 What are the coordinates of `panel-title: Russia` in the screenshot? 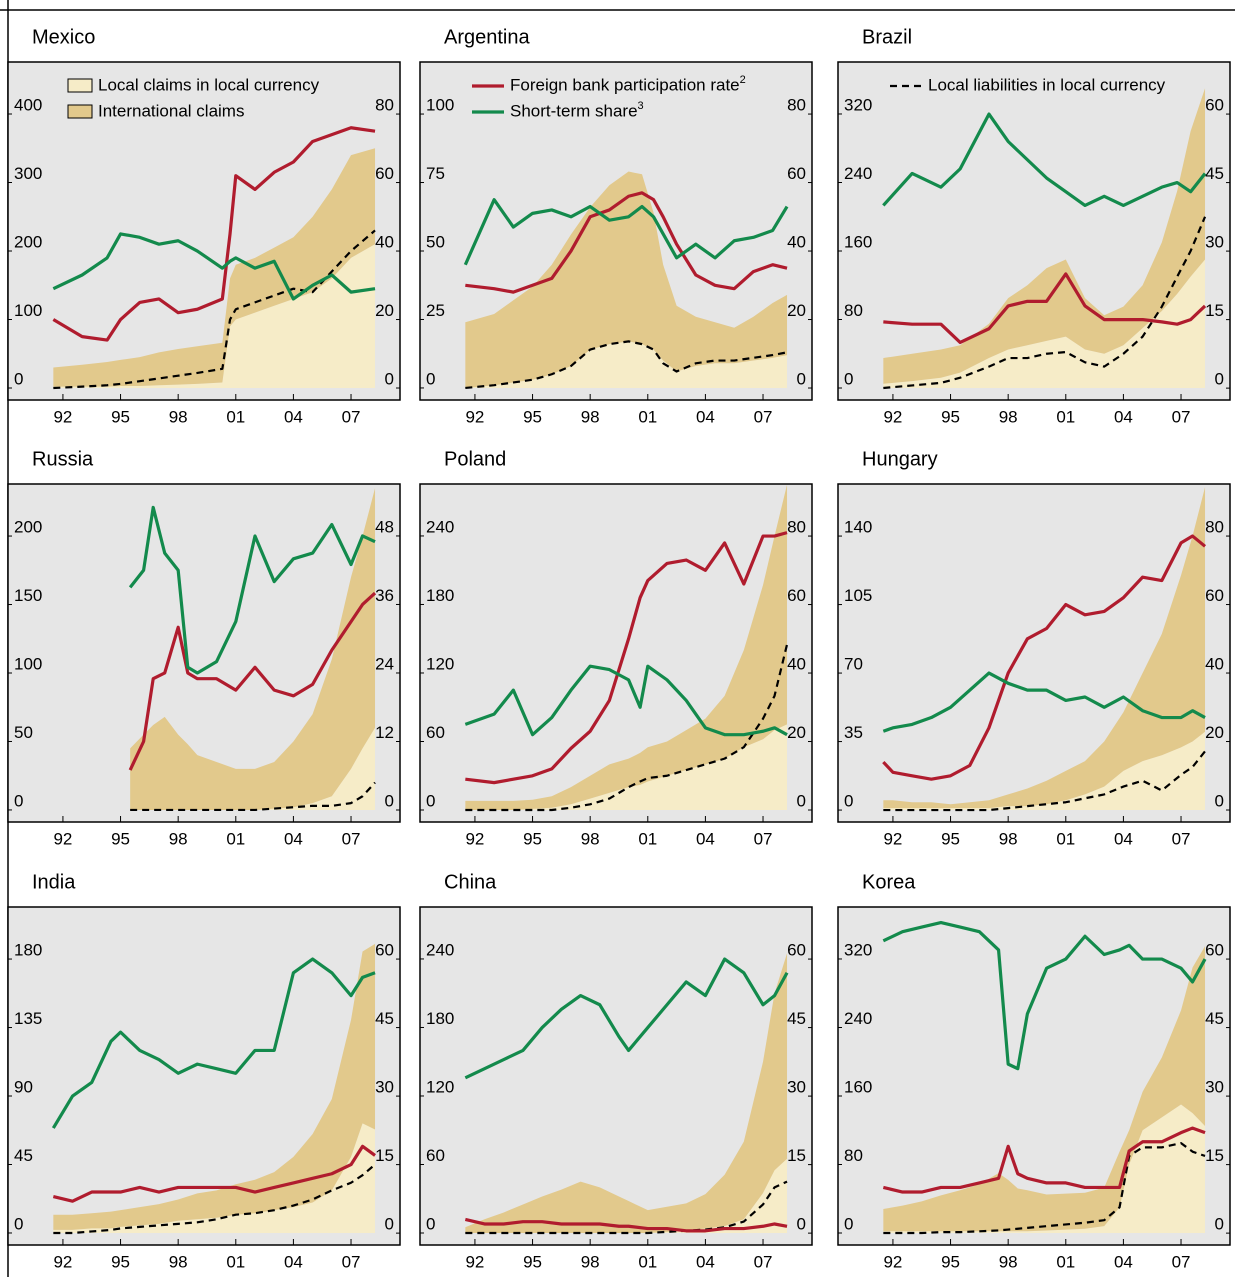 It's located at (63, 459).